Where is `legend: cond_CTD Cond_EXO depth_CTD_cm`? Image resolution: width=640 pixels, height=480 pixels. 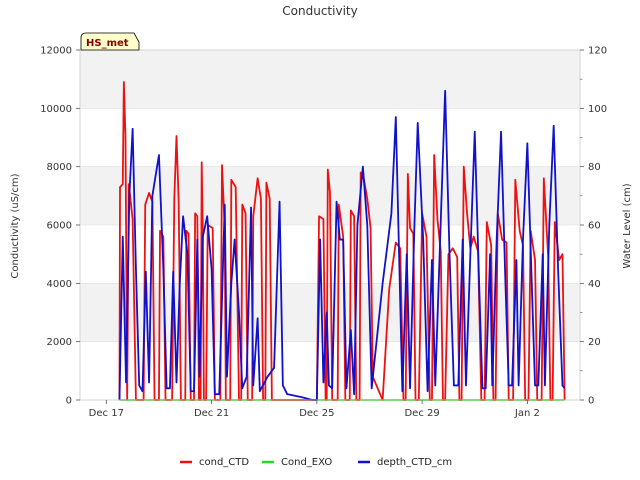
legend: cond_CTD Cond_EXO depth_CTD_cm is located at coordinates (316, 462).